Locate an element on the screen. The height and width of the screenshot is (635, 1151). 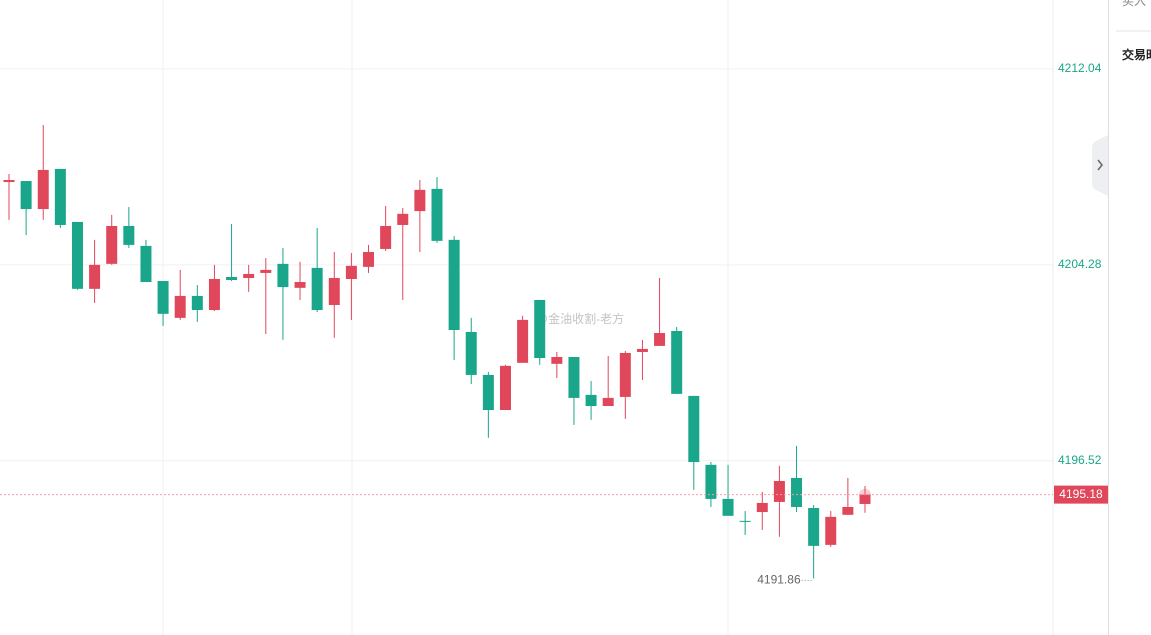
y-tick-label: 4212.04 is located at coordinates (1080, 68).